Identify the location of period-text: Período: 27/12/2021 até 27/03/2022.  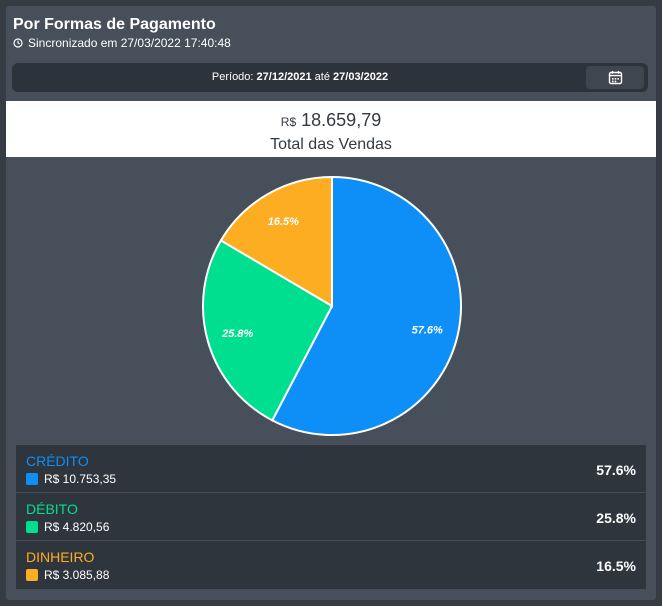
(300, 77).